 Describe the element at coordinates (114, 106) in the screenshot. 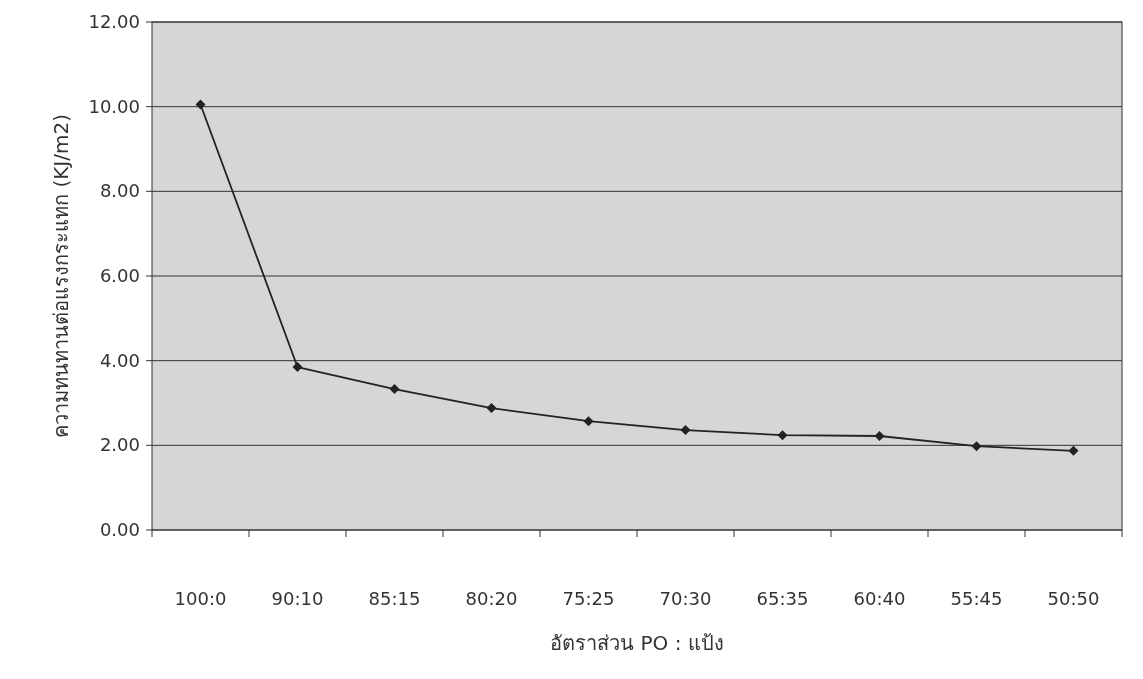

I see `y-tick-label: 10.00` at that location.